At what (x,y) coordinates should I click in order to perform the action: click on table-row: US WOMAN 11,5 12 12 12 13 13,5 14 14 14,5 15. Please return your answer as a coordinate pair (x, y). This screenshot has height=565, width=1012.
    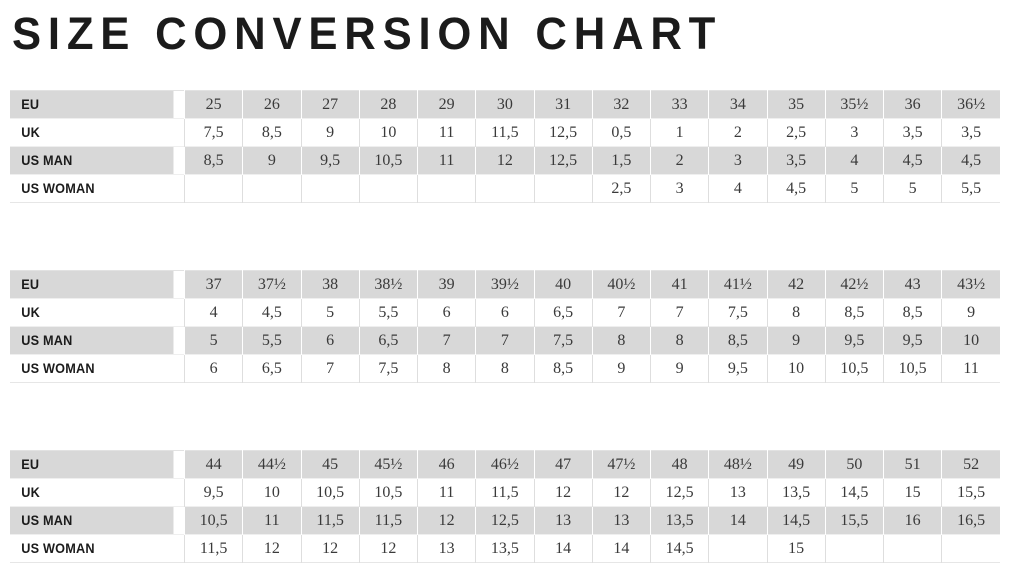
    Looking at the image, I should click on (505, 548).